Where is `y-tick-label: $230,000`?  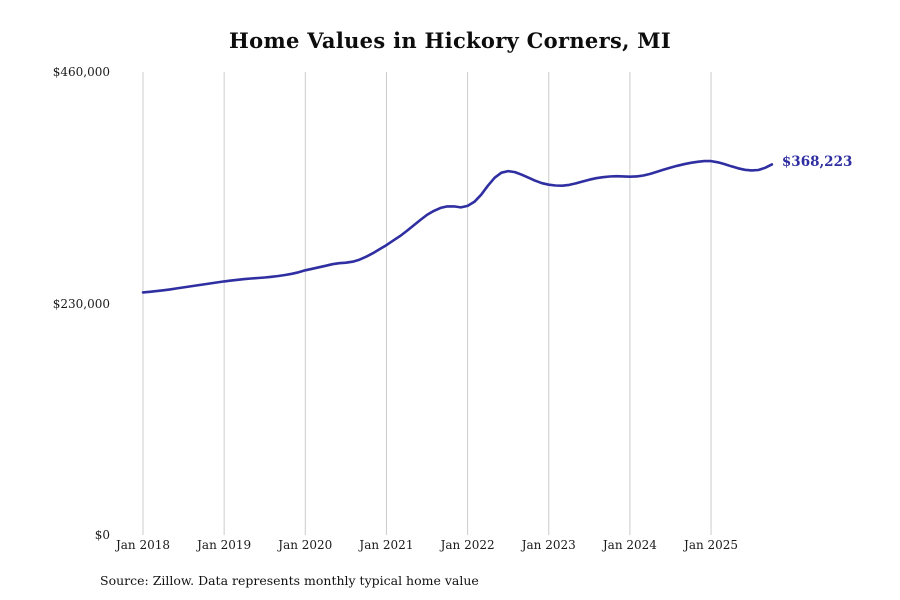 y-tick-label: $230,000 is located at coordinates (81, 303).